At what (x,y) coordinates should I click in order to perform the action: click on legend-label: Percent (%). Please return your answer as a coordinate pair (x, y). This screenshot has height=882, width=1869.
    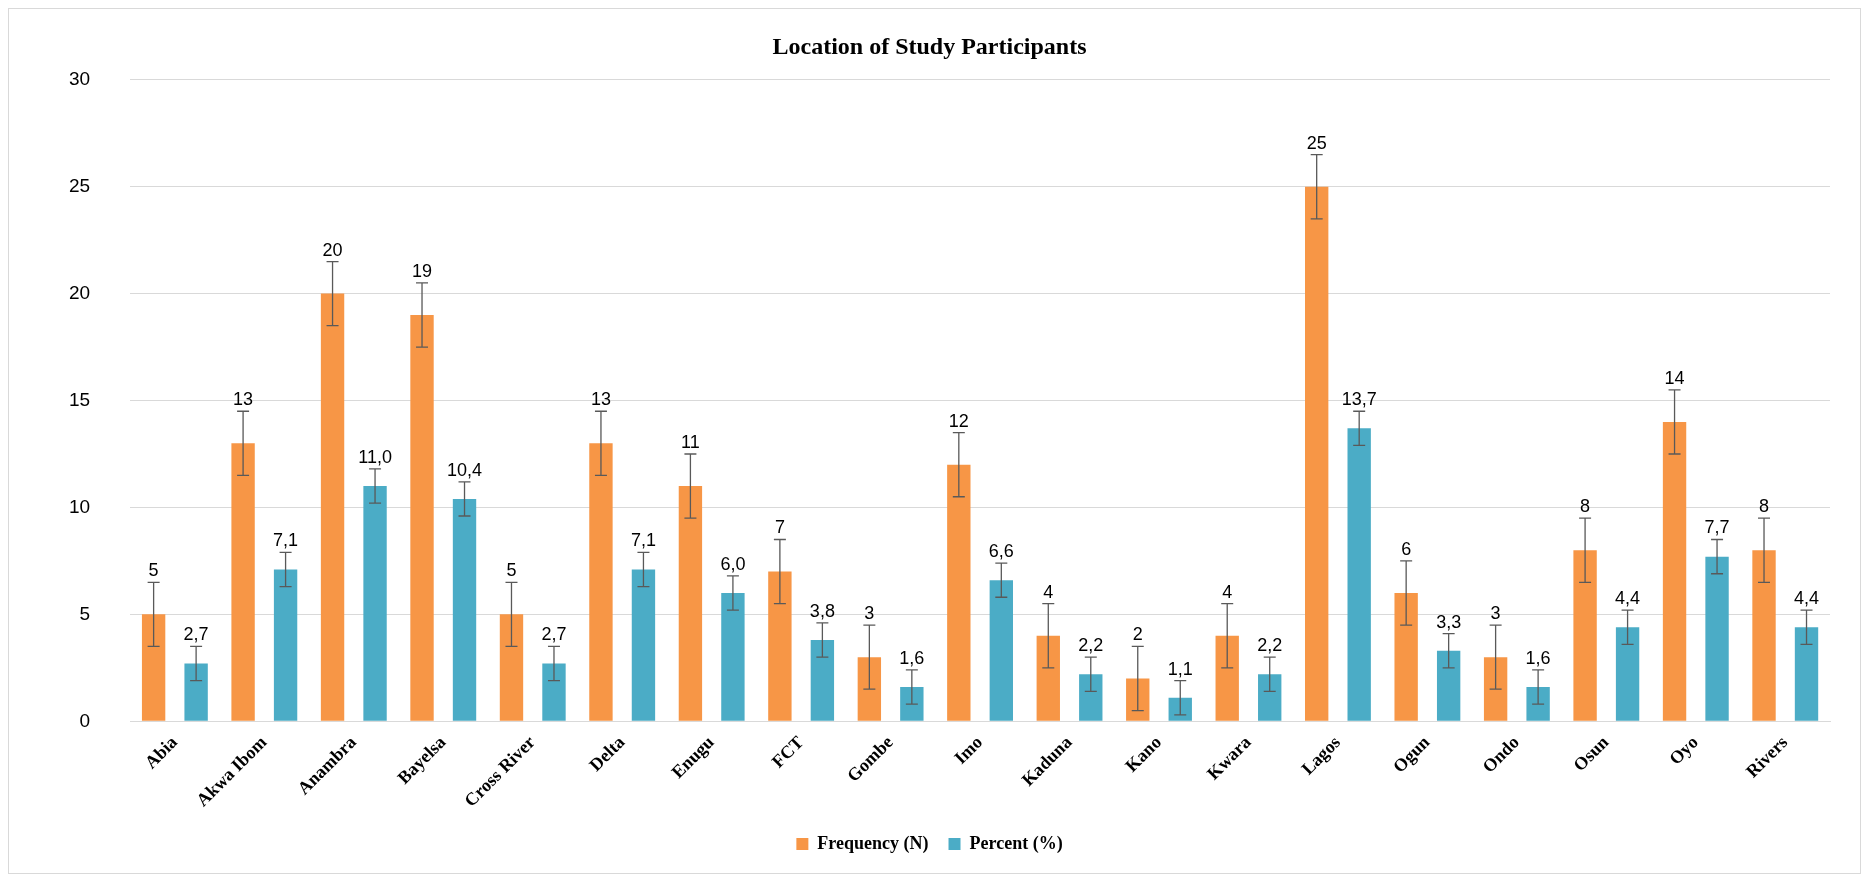
    Looking at the image, I should click on (1016, 843).